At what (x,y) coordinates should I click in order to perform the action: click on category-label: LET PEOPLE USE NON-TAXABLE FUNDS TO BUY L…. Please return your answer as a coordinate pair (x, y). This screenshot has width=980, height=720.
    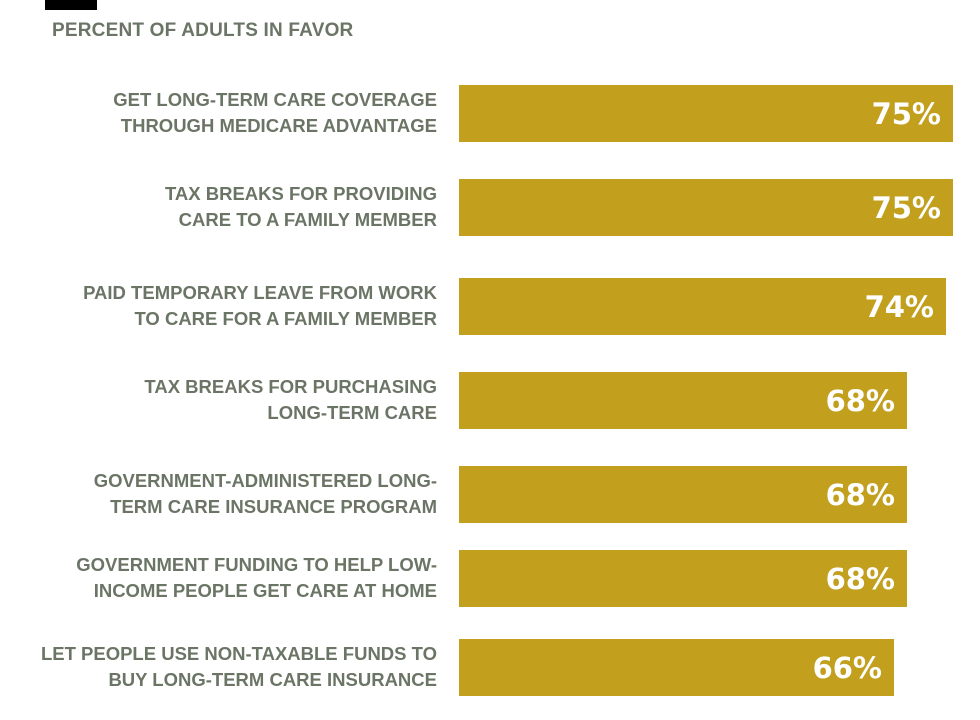
    Looking at the image, I should click on (222, 667).